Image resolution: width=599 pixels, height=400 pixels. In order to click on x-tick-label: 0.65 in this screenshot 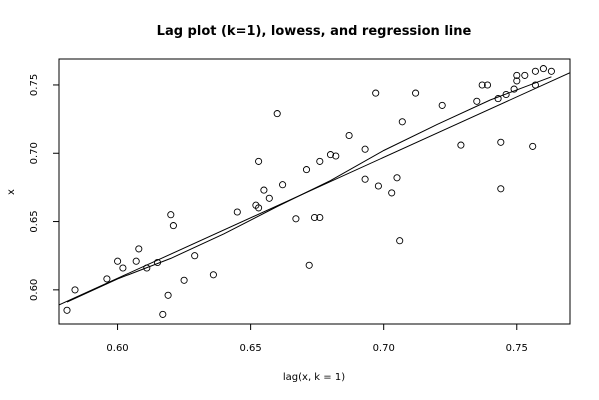, I will do `click(250, 348)`.